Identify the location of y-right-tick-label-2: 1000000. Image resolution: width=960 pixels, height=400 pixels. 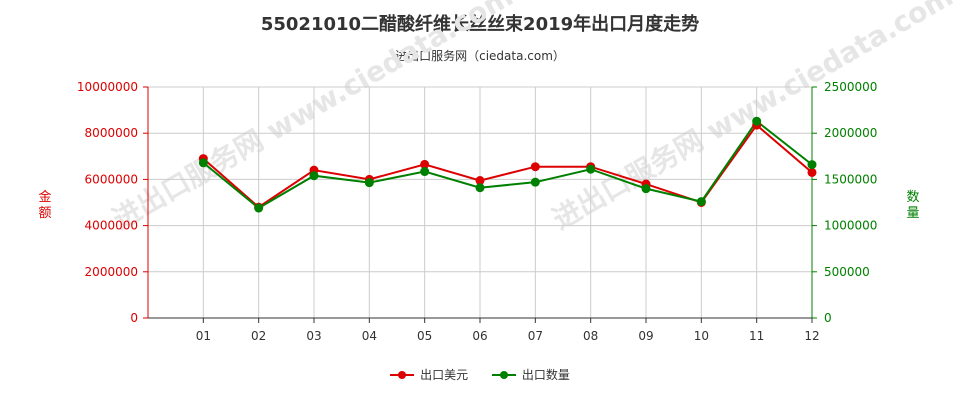
(850, 226).